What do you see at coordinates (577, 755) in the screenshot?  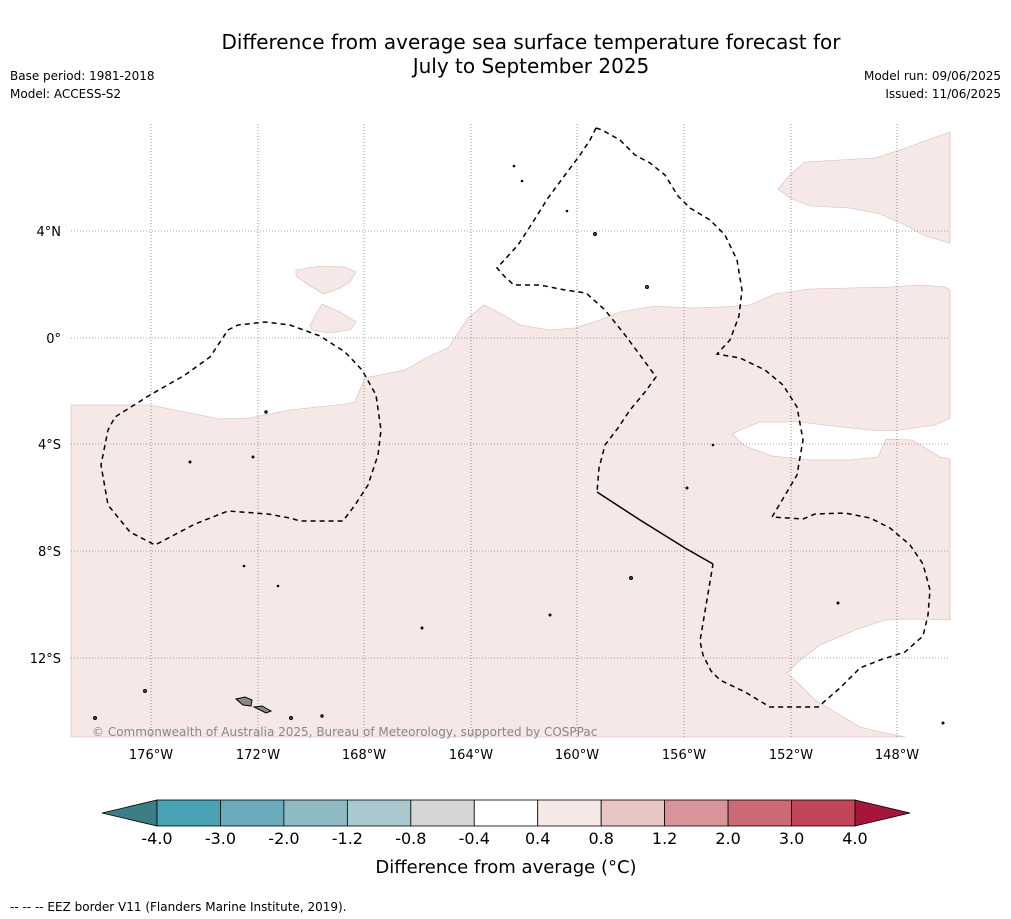 I see `lon-label-160w: 160°W` at bounding box center [577, 755].